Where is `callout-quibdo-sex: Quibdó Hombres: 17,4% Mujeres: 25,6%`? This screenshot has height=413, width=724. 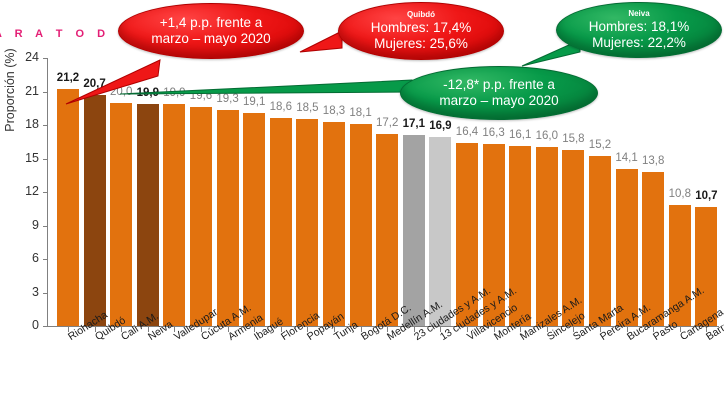
callout-quibdo-sex: Quibdó Hombres: 17,4% Mujeres: 25,6% is located at coordinates (421, 31).